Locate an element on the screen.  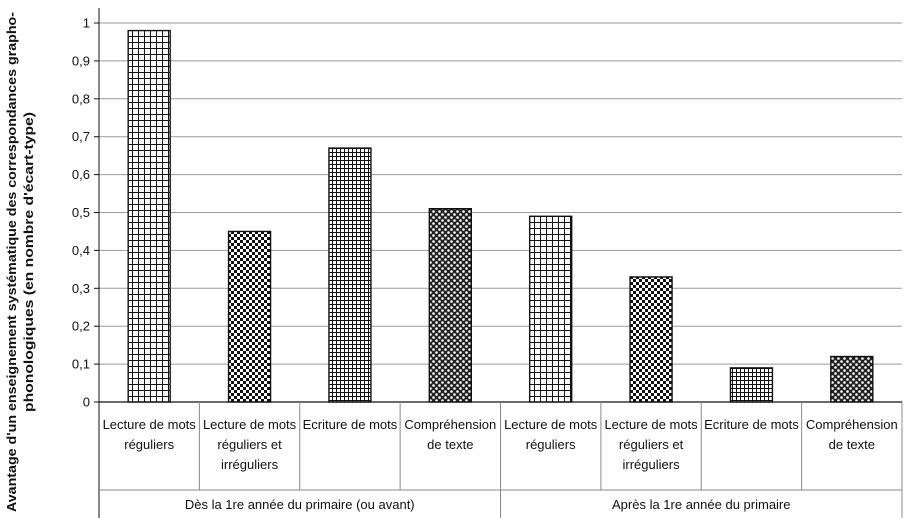
y-tick-label: 0,2 is located at coordinates (81, 326).